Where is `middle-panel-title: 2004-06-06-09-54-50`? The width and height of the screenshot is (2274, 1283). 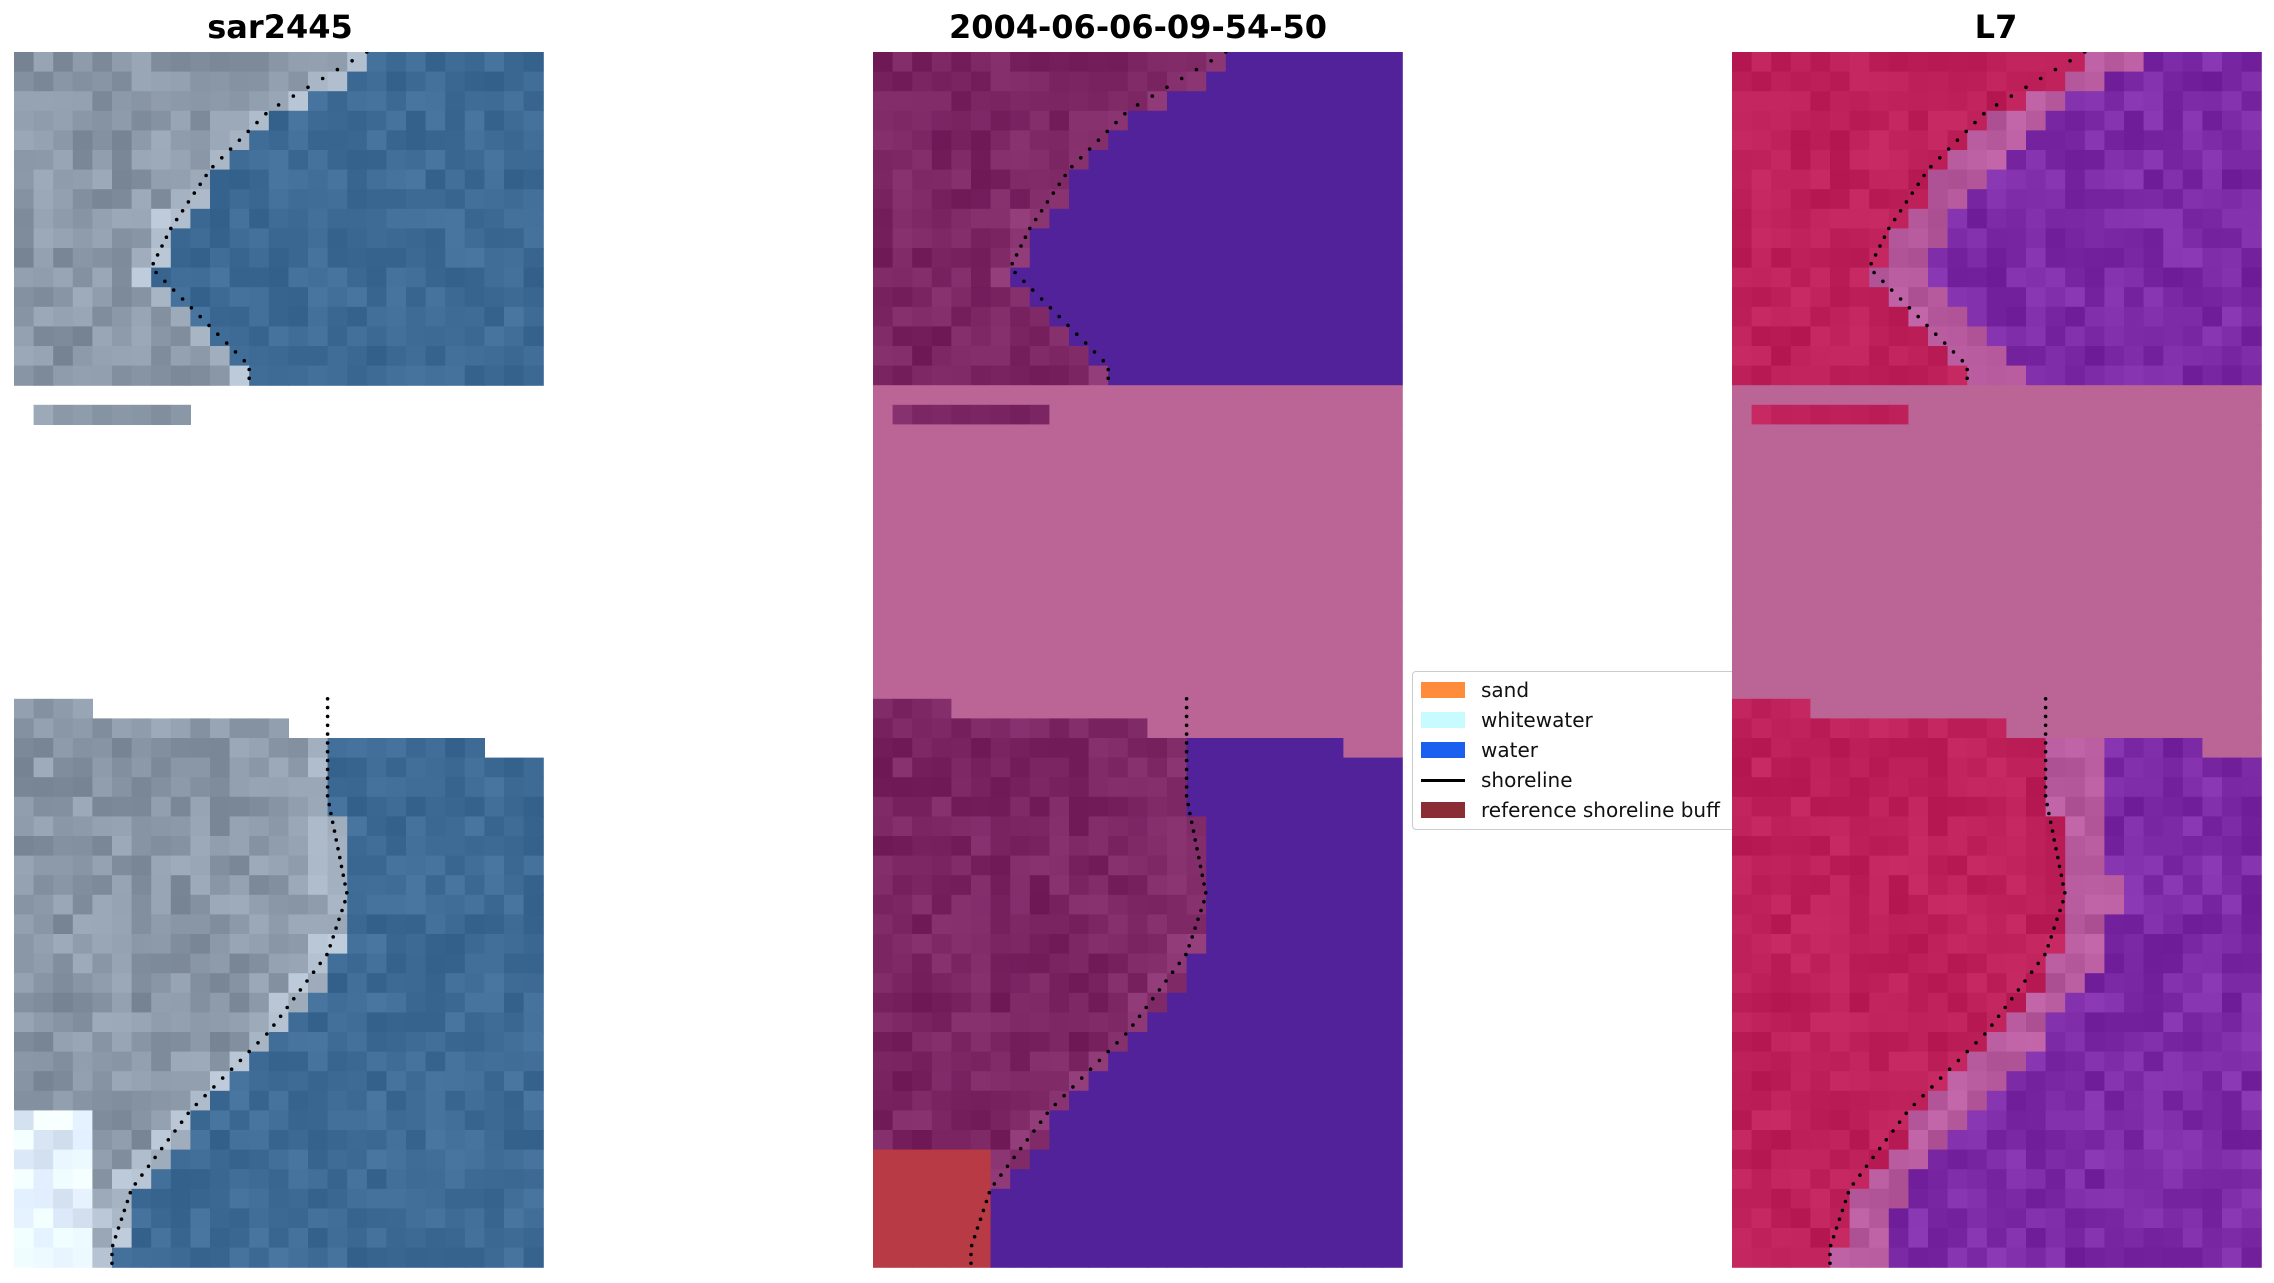
middle-panel-title: 2004-06-06-09-54-50 is located at coordinates (1138, 27).